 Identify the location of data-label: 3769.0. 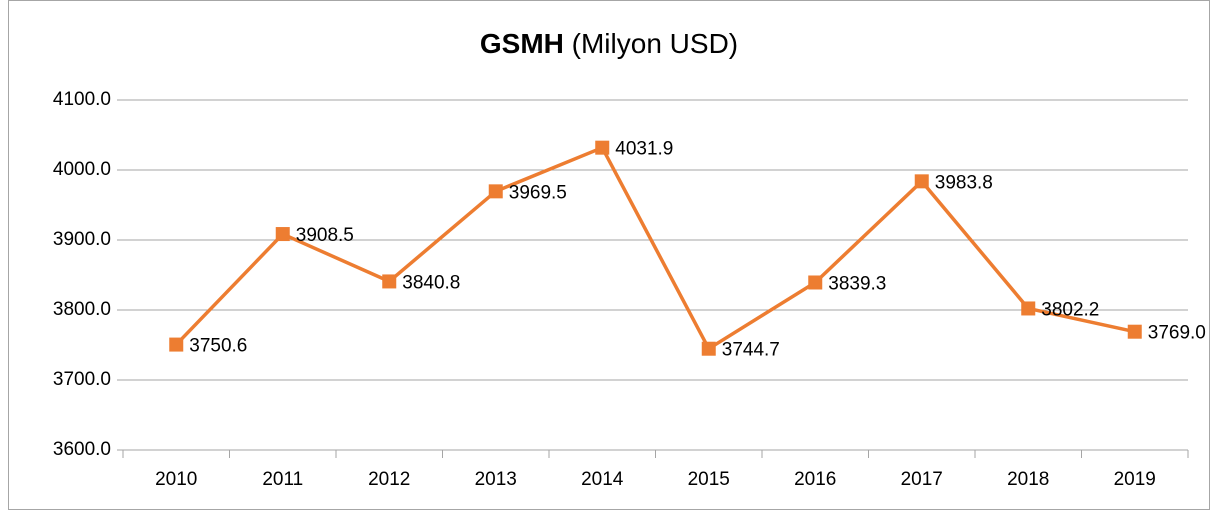
(1177, 333).